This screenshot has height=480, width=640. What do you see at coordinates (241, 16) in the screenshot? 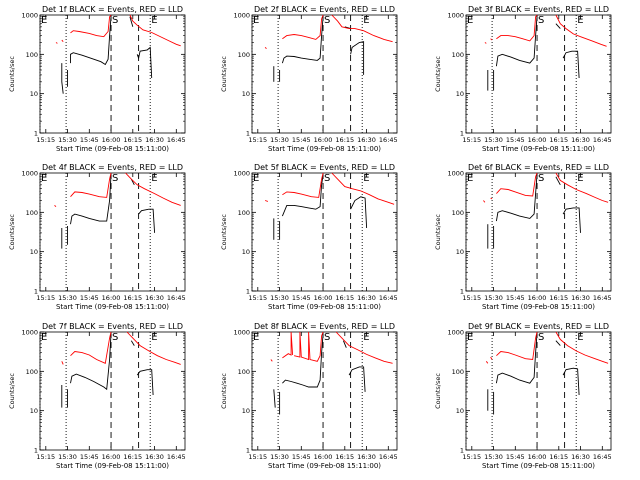
I see `y-tick-label: 1000` at bounding box center [241, 16].